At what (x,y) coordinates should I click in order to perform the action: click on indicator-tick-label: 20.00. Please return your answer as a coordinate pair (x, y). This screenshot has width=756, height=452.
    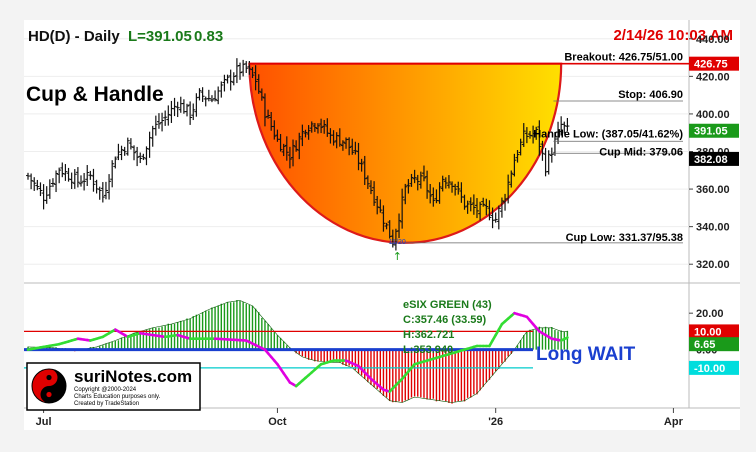
    Looking at the image, I should click on (710, 314).